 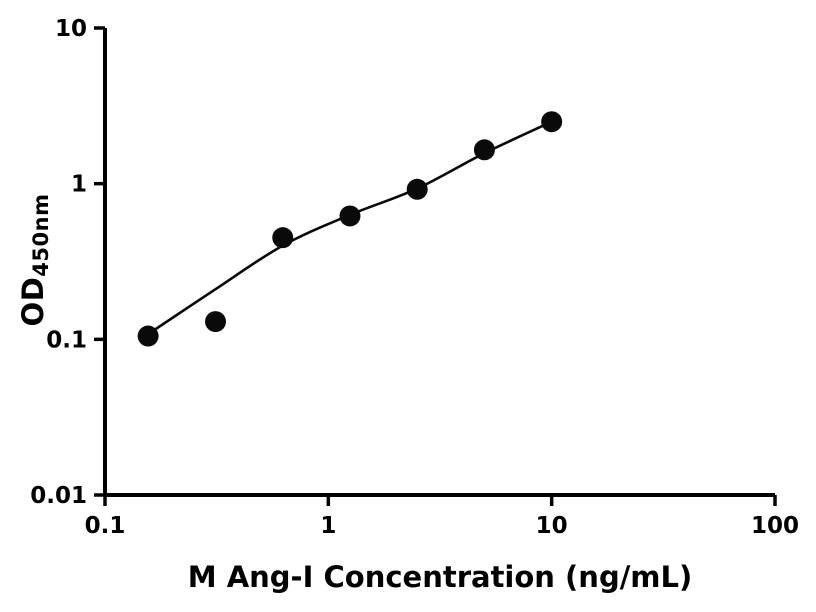 I want to click on y-tick-label: 0.01, so click(x=58, y=496).